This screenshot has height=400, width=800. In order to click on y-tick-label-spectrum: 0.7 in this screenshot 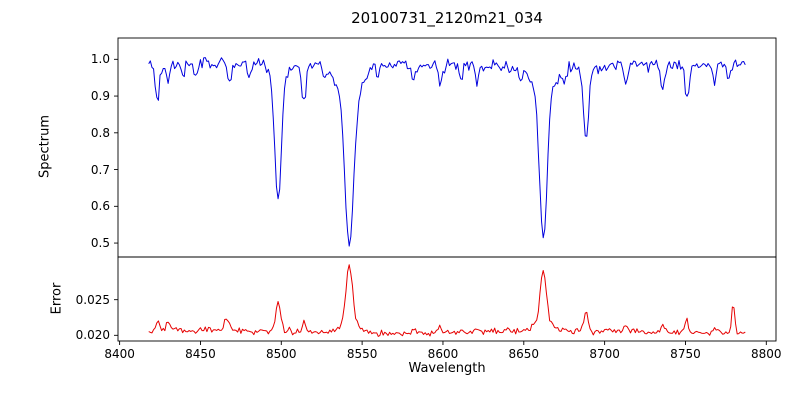, I will do `click(100, 169)`.